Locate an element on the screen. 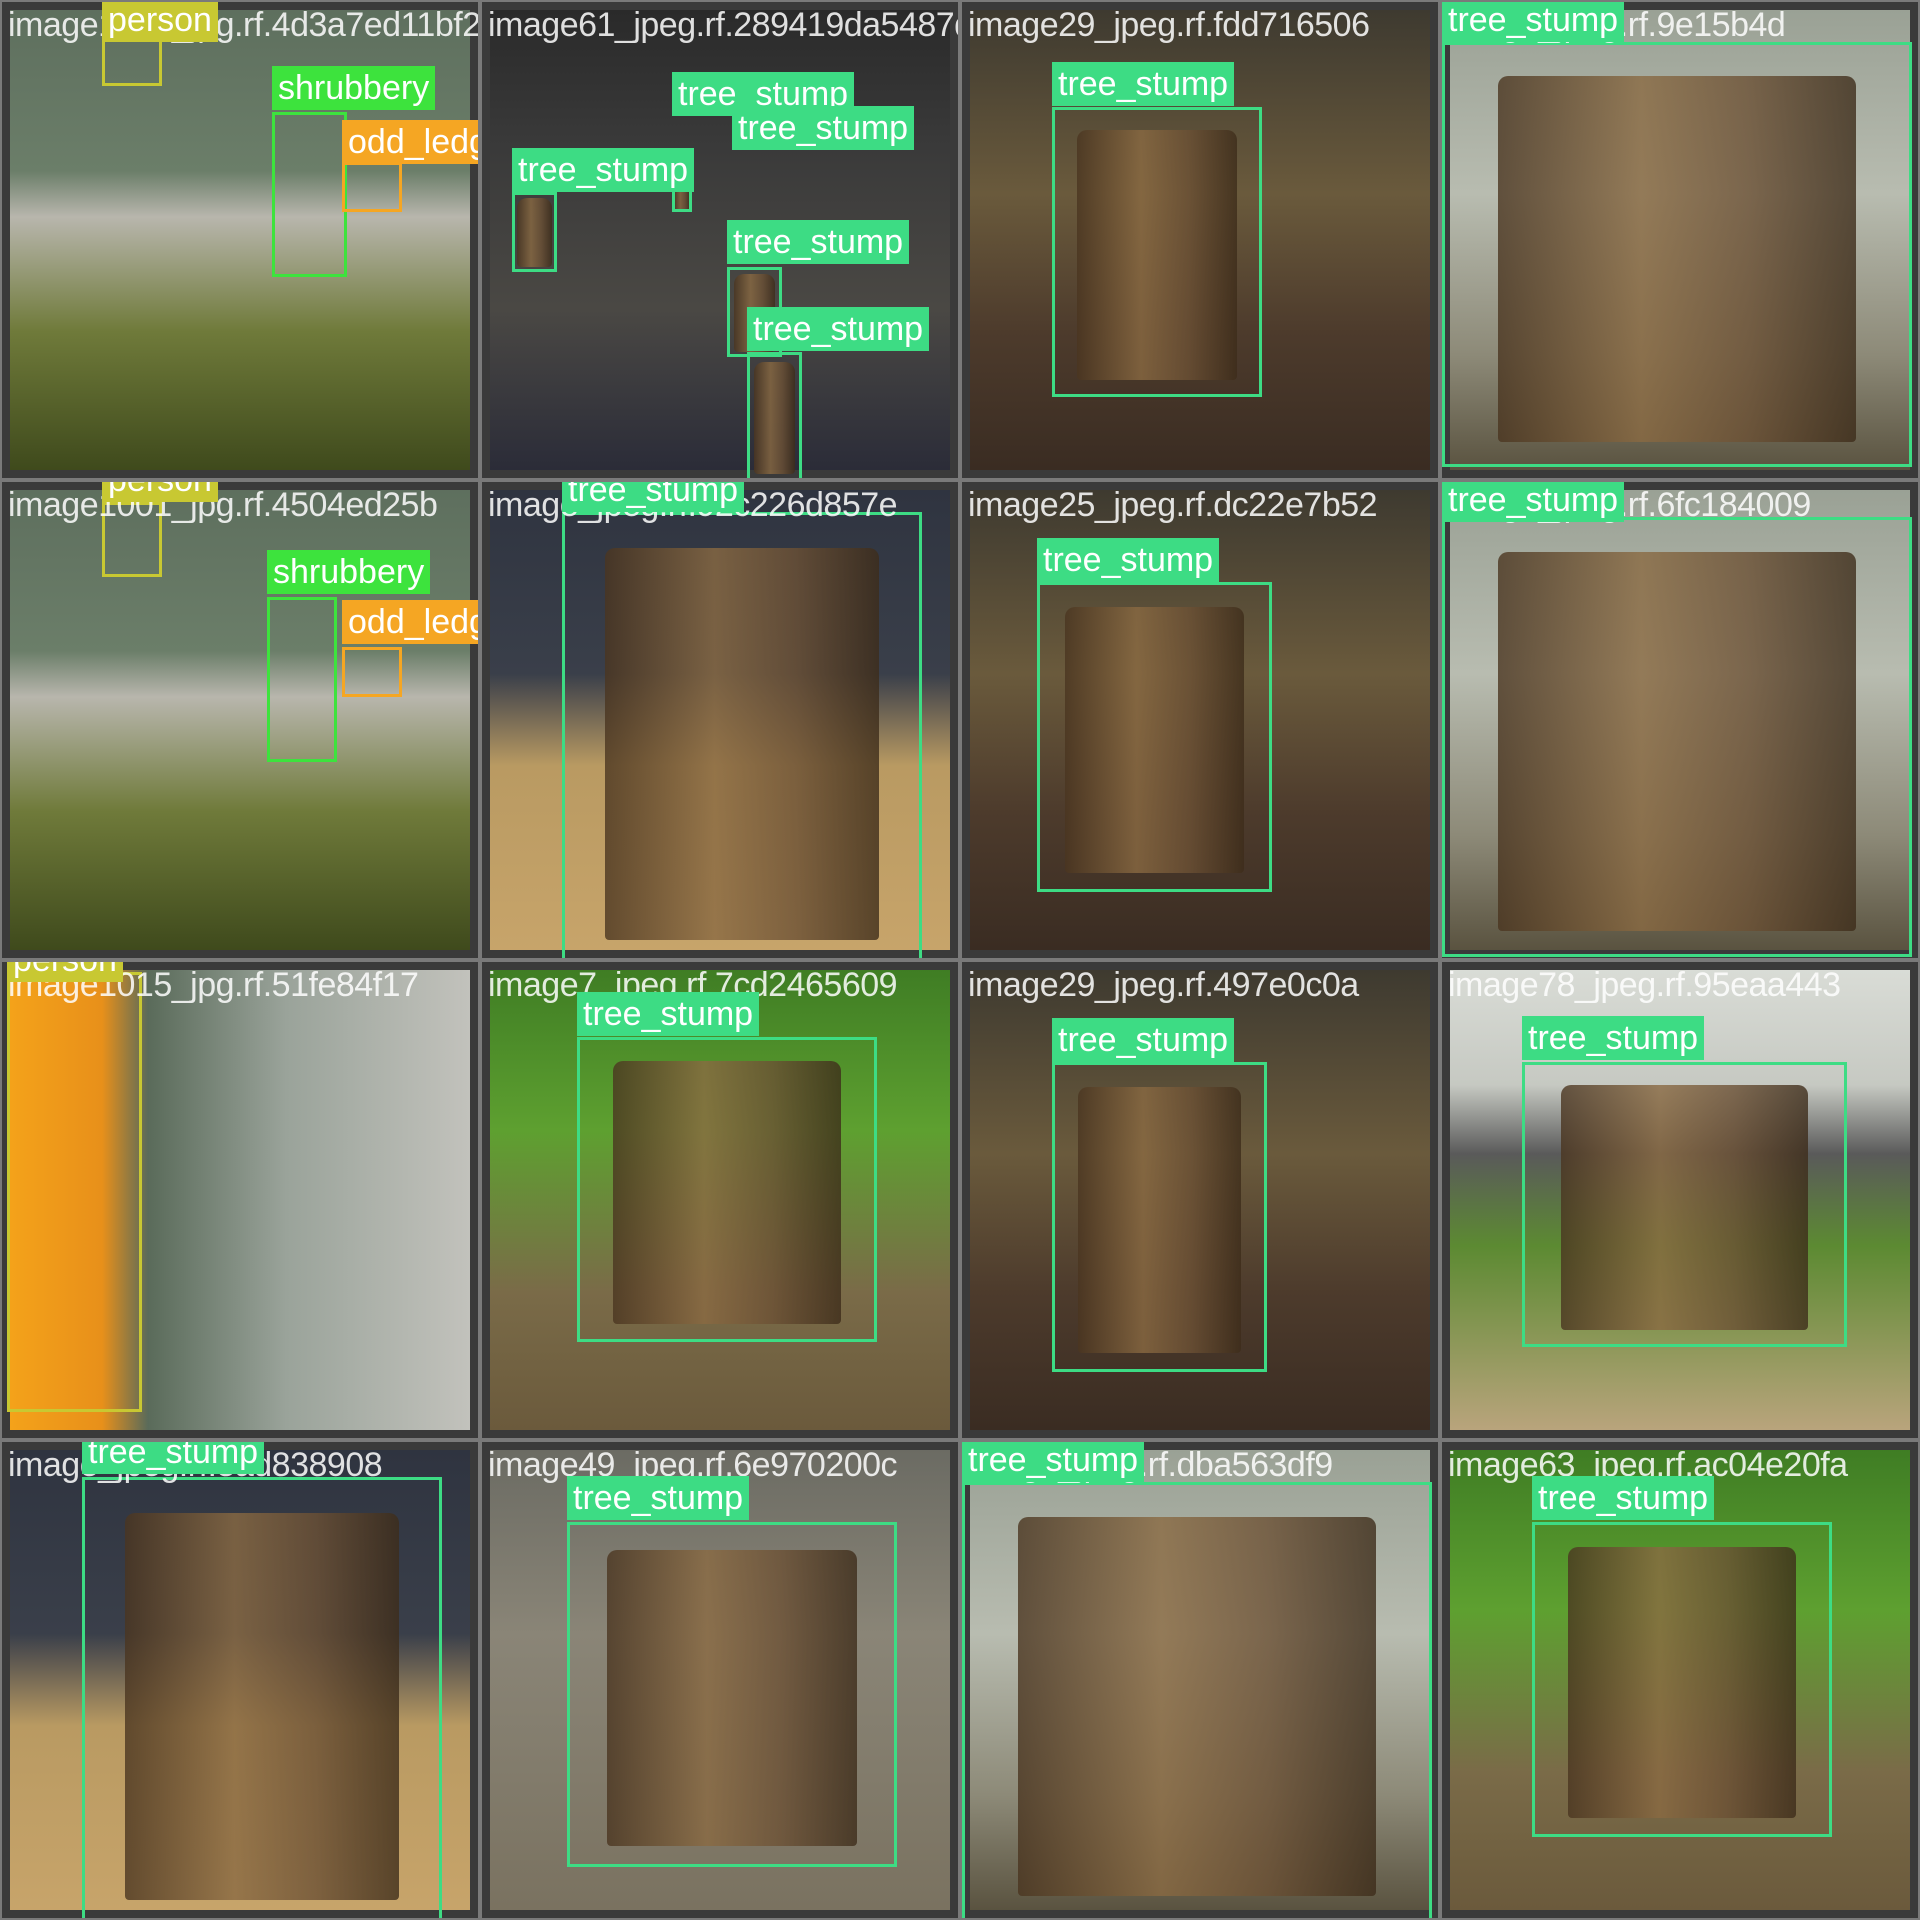  image-filename: image78_jpeg.rf.95eaa443 is located at coordinates (1644, 985).